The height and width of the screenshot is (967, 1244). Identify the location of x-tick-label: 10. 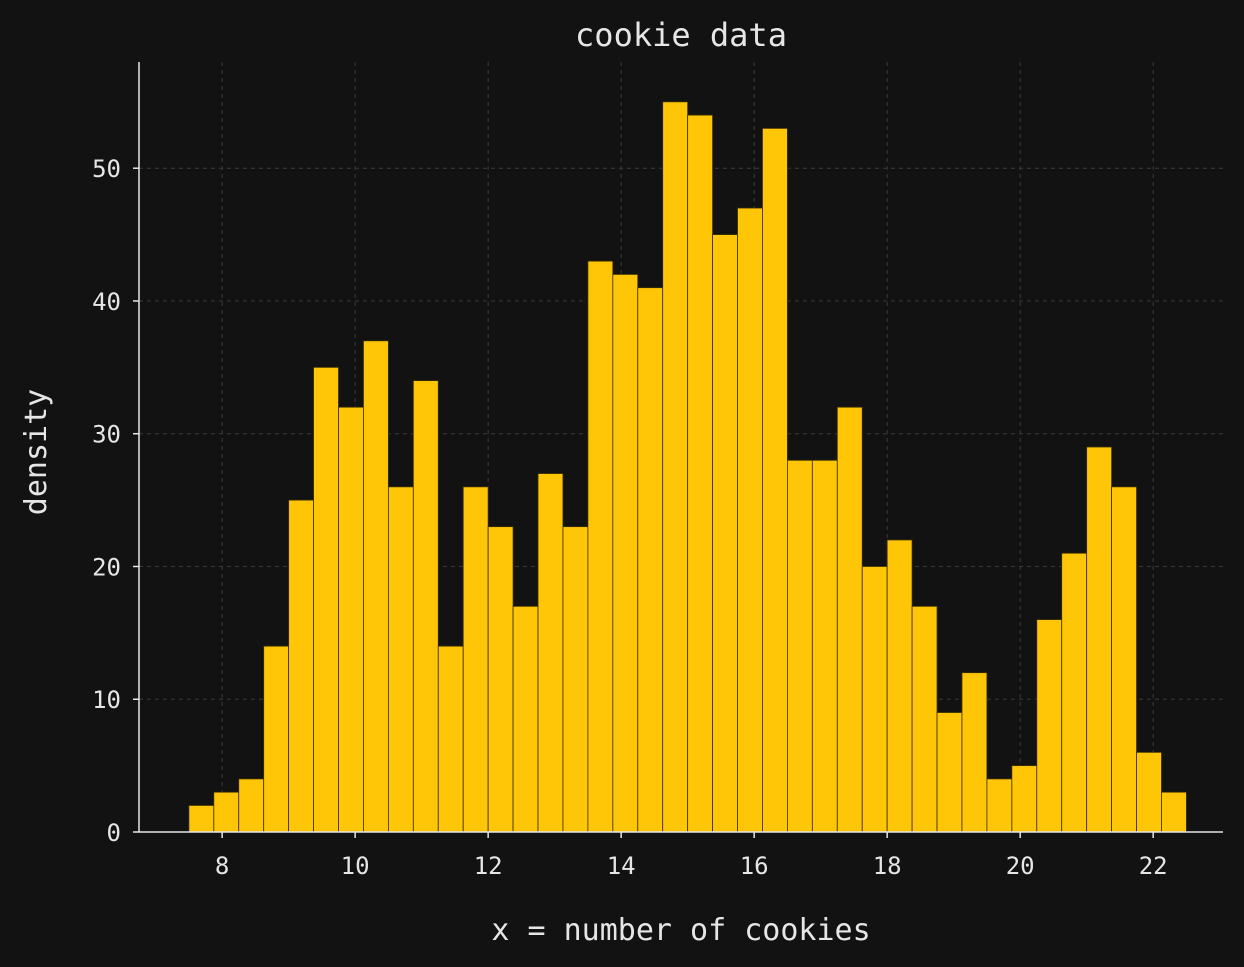
(355, 866).